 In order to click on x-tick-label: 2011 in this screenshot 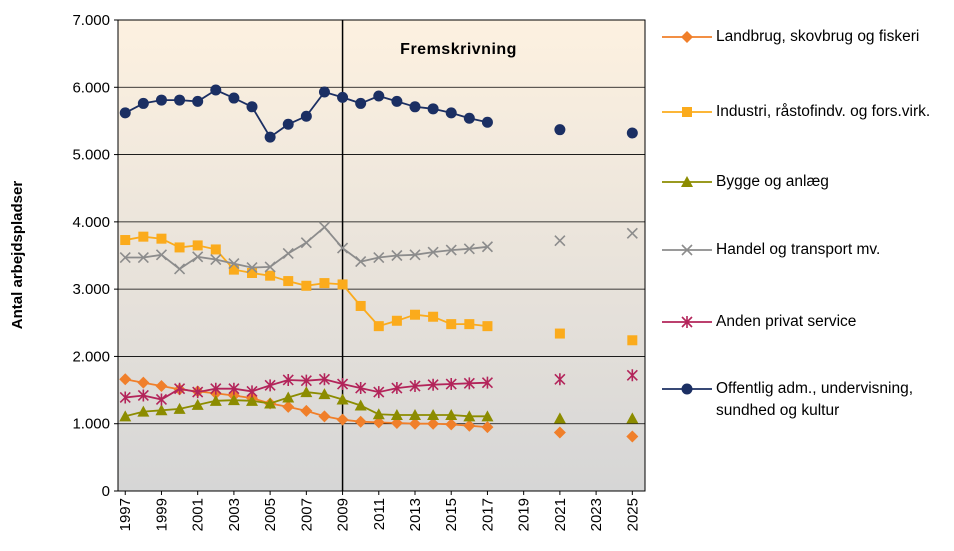, I will do `click(379, 514)`.